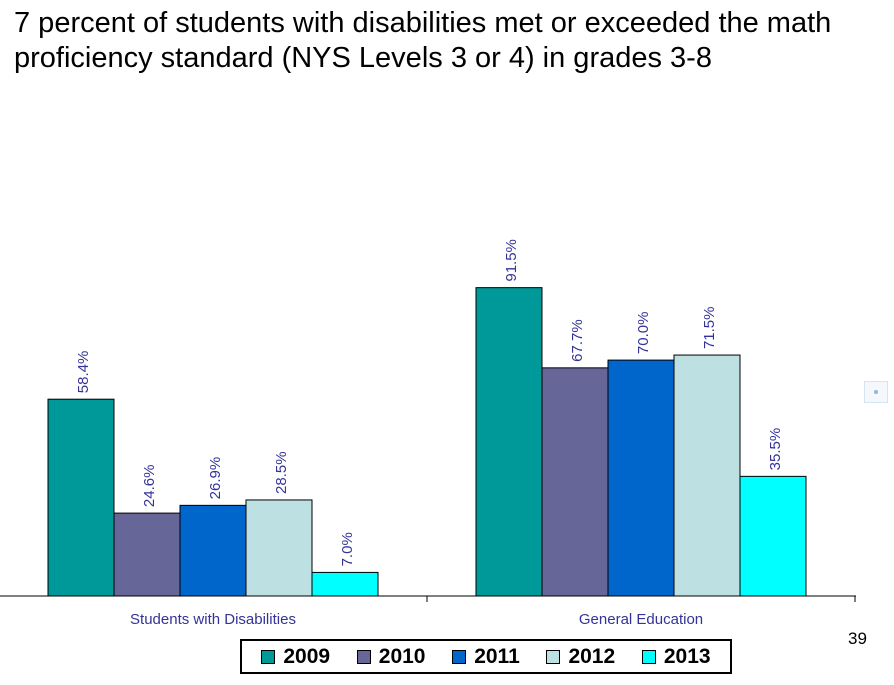 Image resolution: width=894 pixels, height=685 pixels. I want to click on legend-label-2011: 2011, so click(497, 656).